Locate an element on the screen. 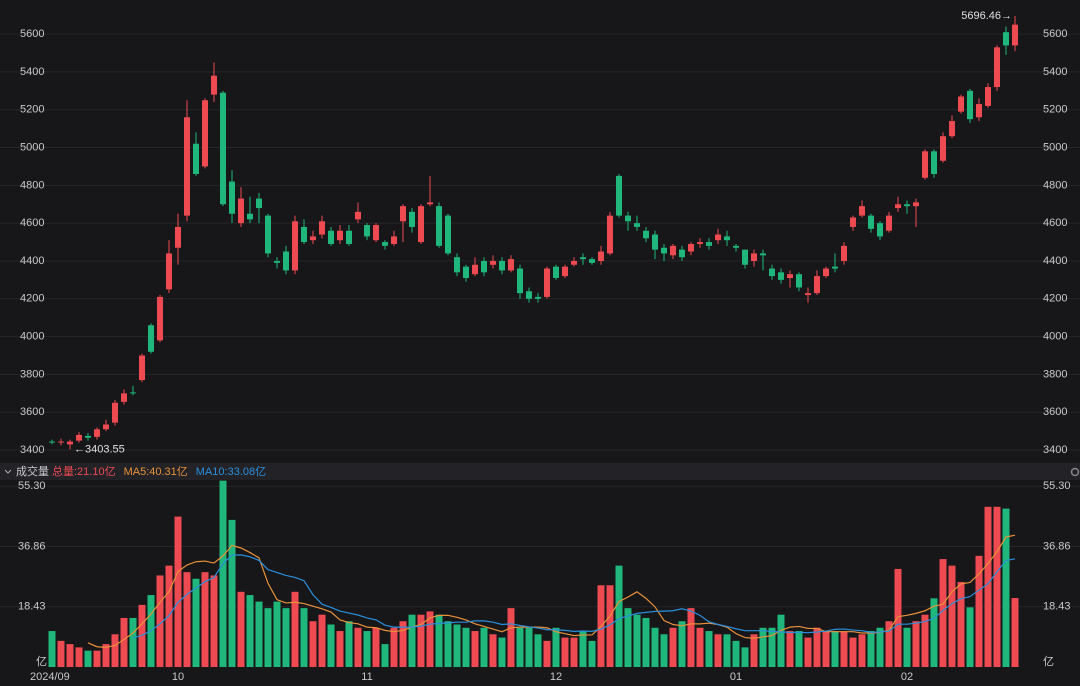 Image resolution: width=1080 pixels, height=686 pixels. y-tick-label: 4000 is located at coordinates (32, 337).